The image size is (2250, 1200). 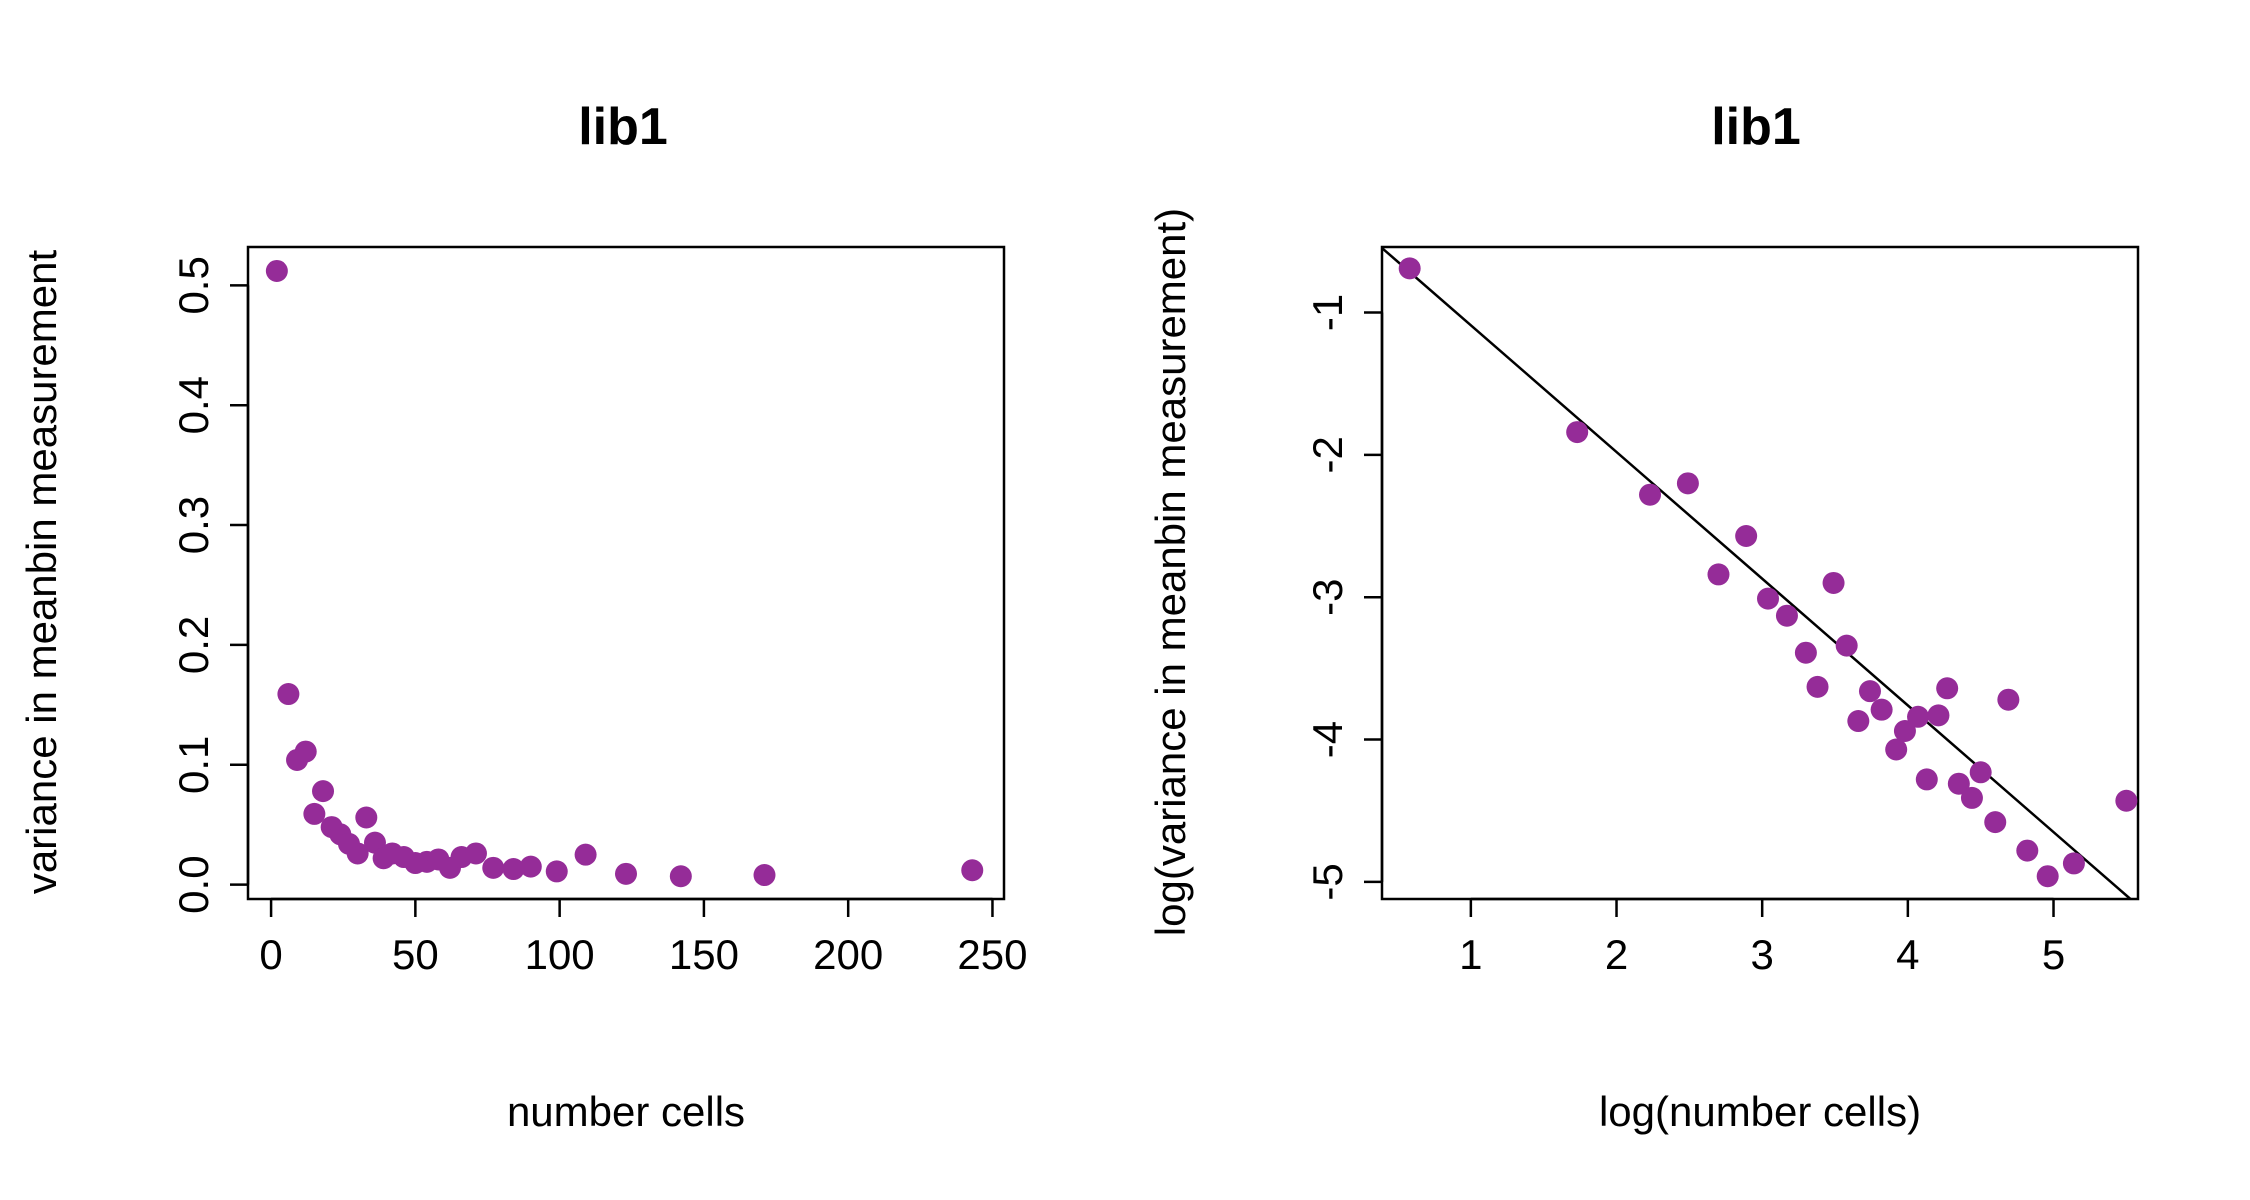 I want to click on y-tick-label: -2, so click(x=1327, y=454).